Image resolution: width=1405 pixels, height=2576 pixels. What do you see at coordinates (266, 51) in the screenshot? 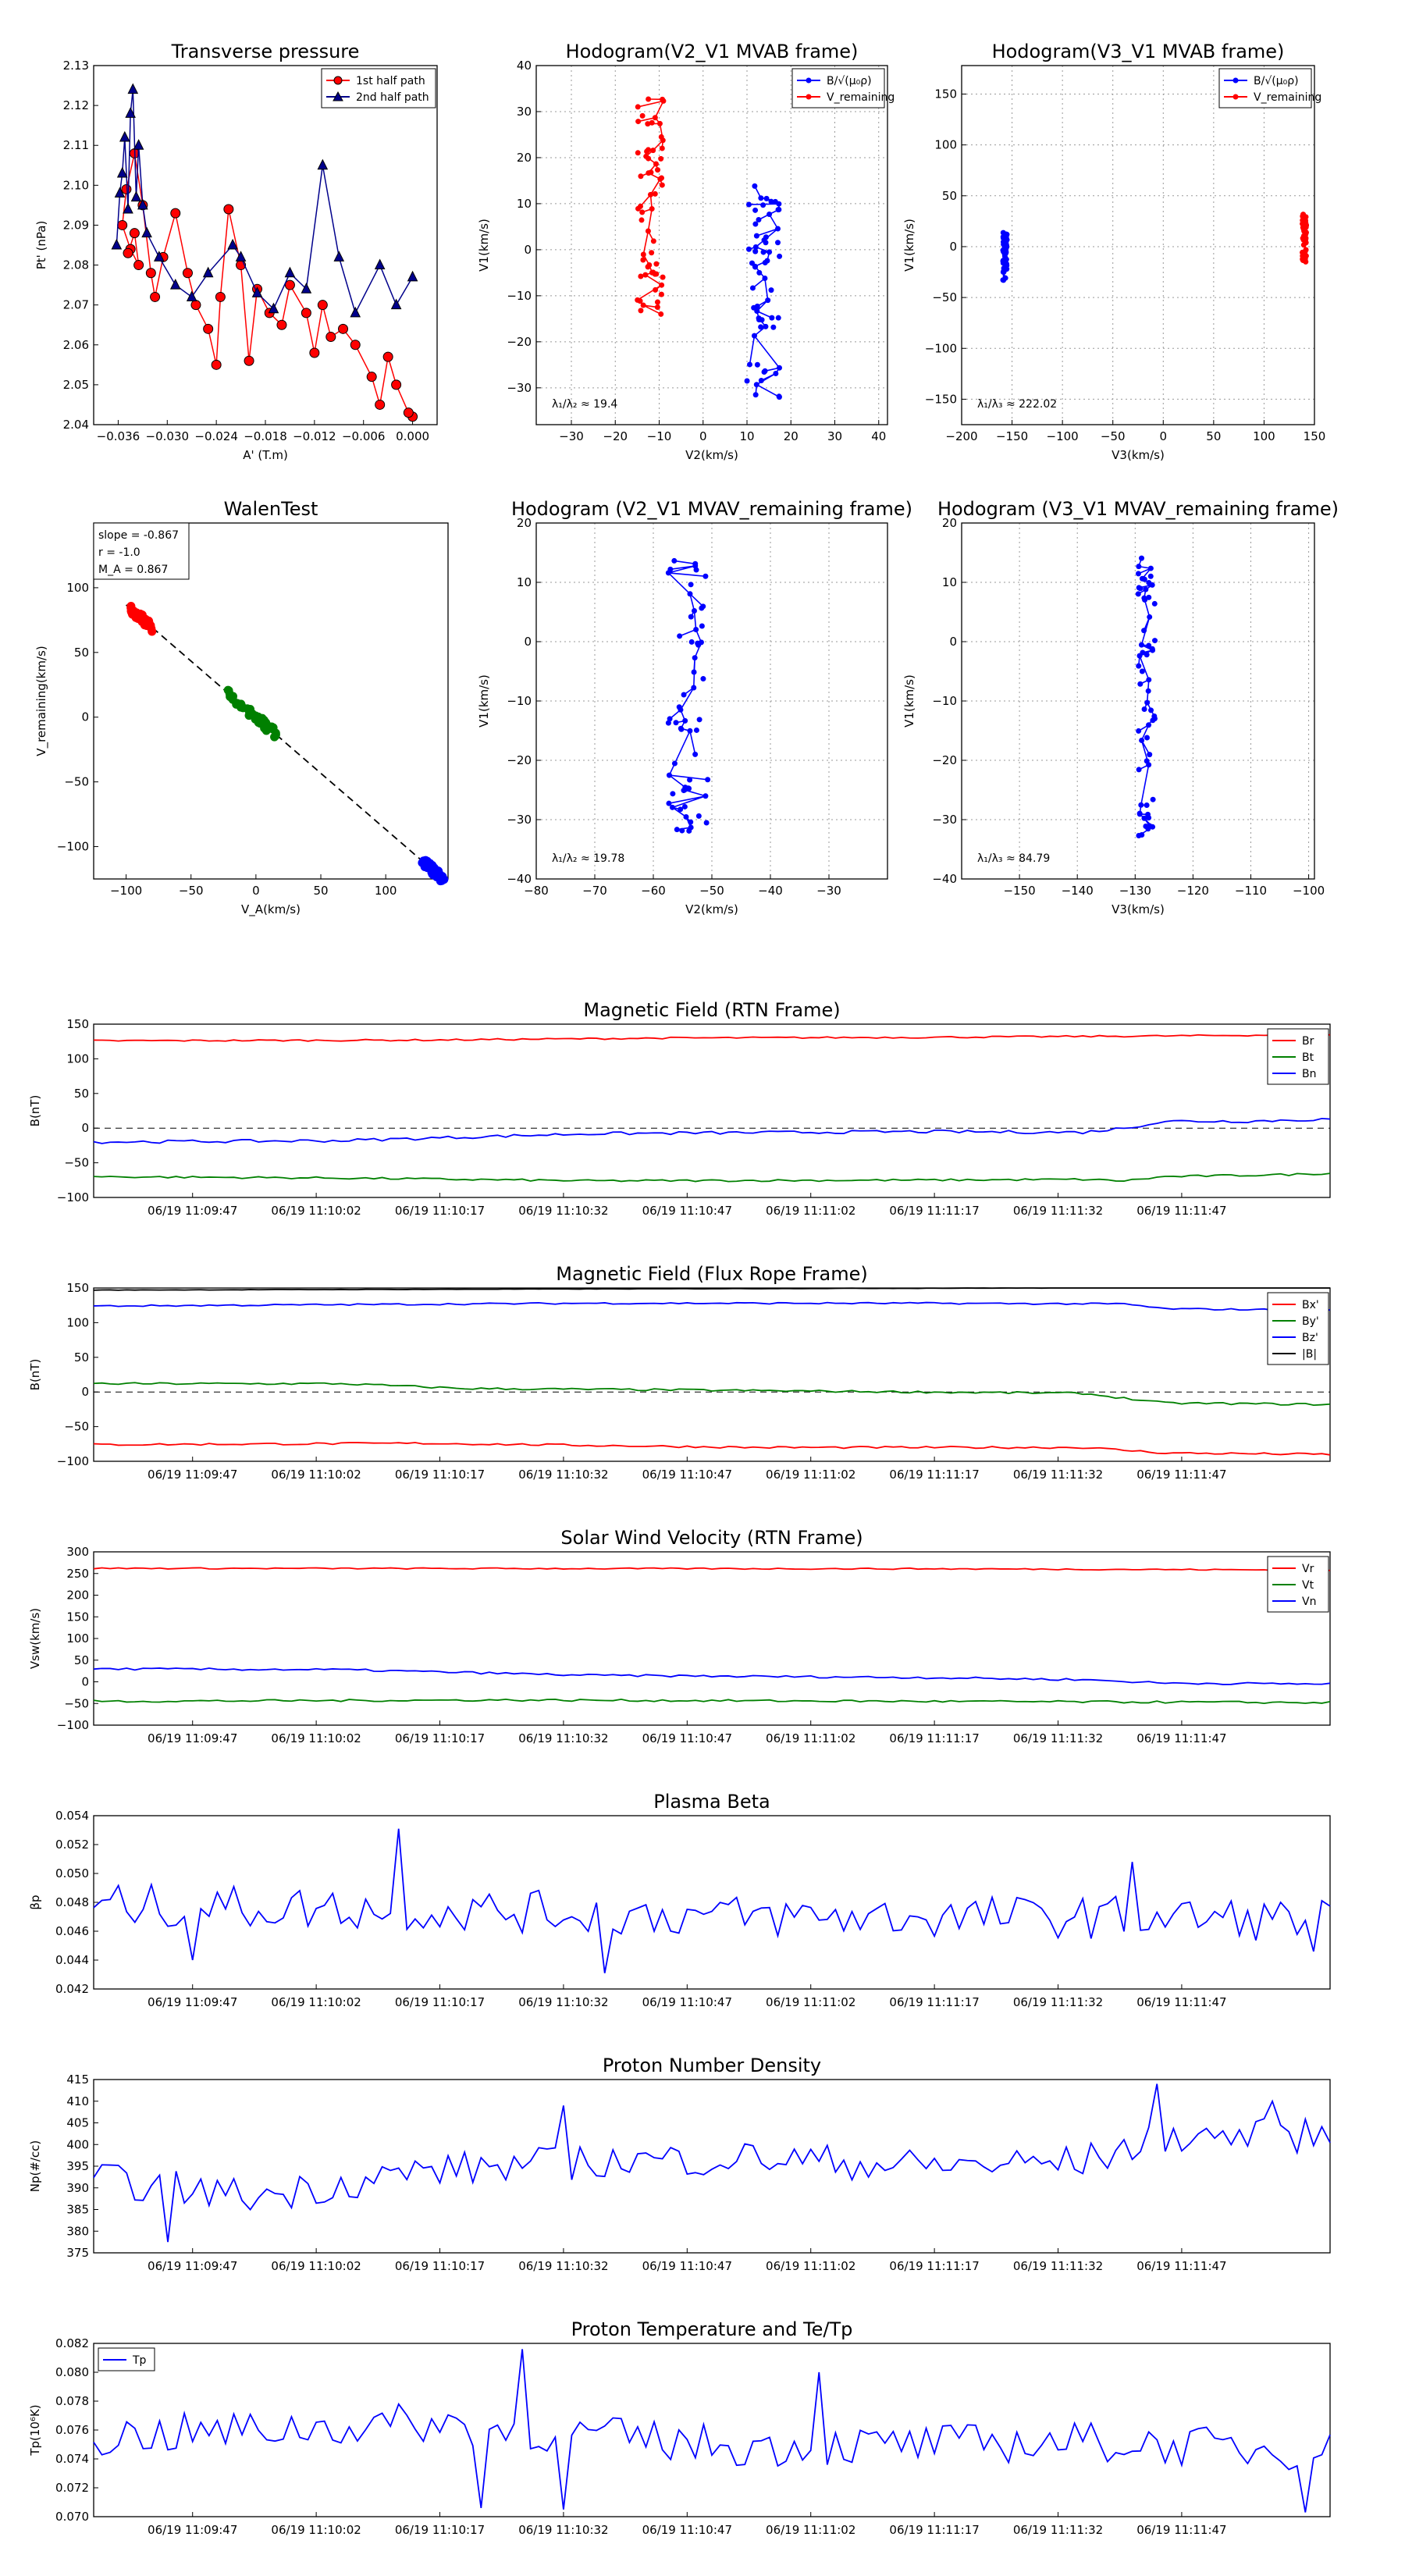
I see `transverse_pressure-title: Transverse pressure` at bounding box center [266, 51].